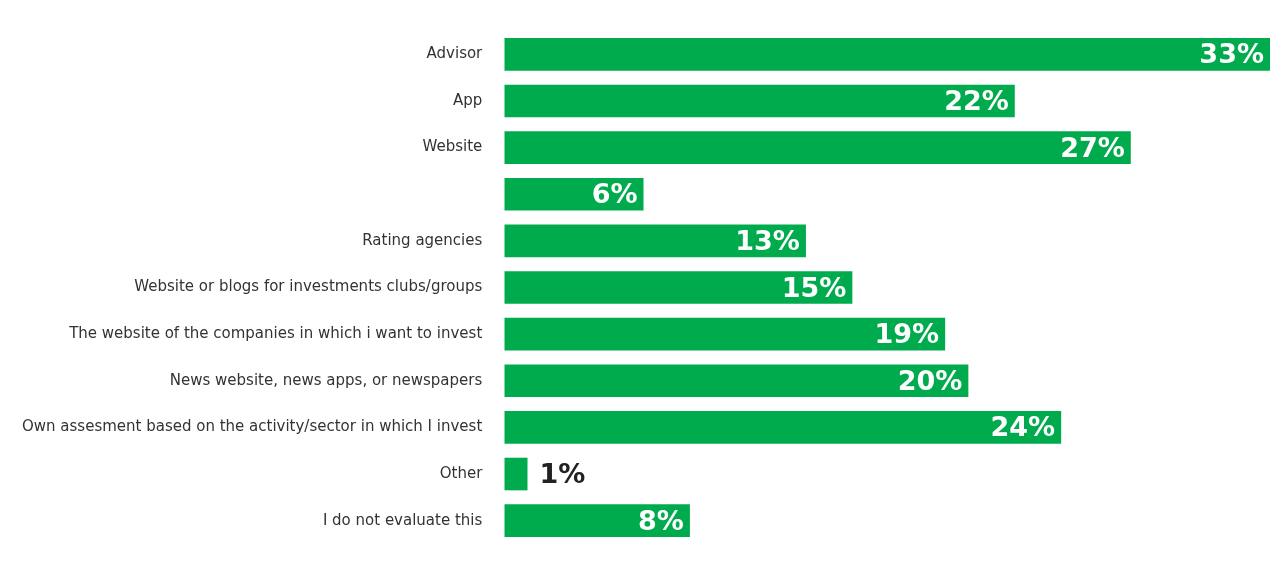 The width and height of the screenshot is (1282, 575). What do you see at coordinates (907, 334) in the screenshot?
I see `data-label: 19%` at bounding box center [907, 334].